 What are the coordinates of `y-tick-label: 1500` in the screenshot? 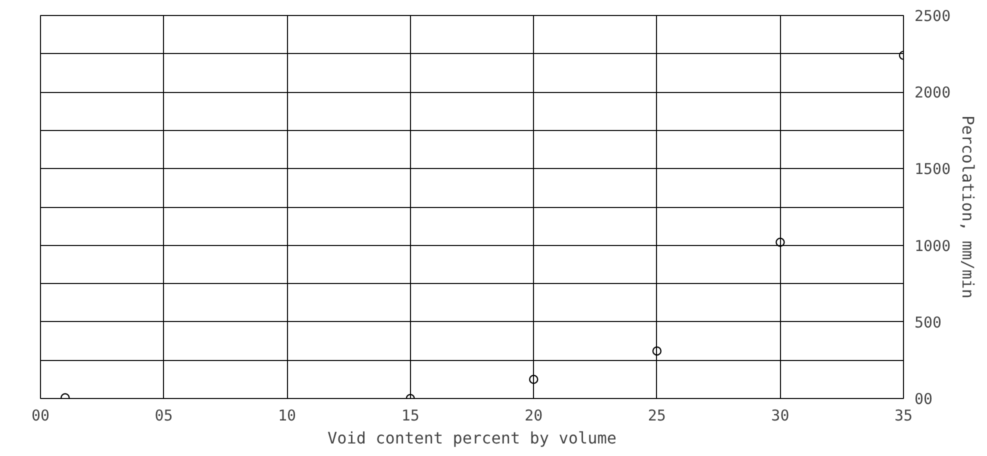 It's located at (932, 169).